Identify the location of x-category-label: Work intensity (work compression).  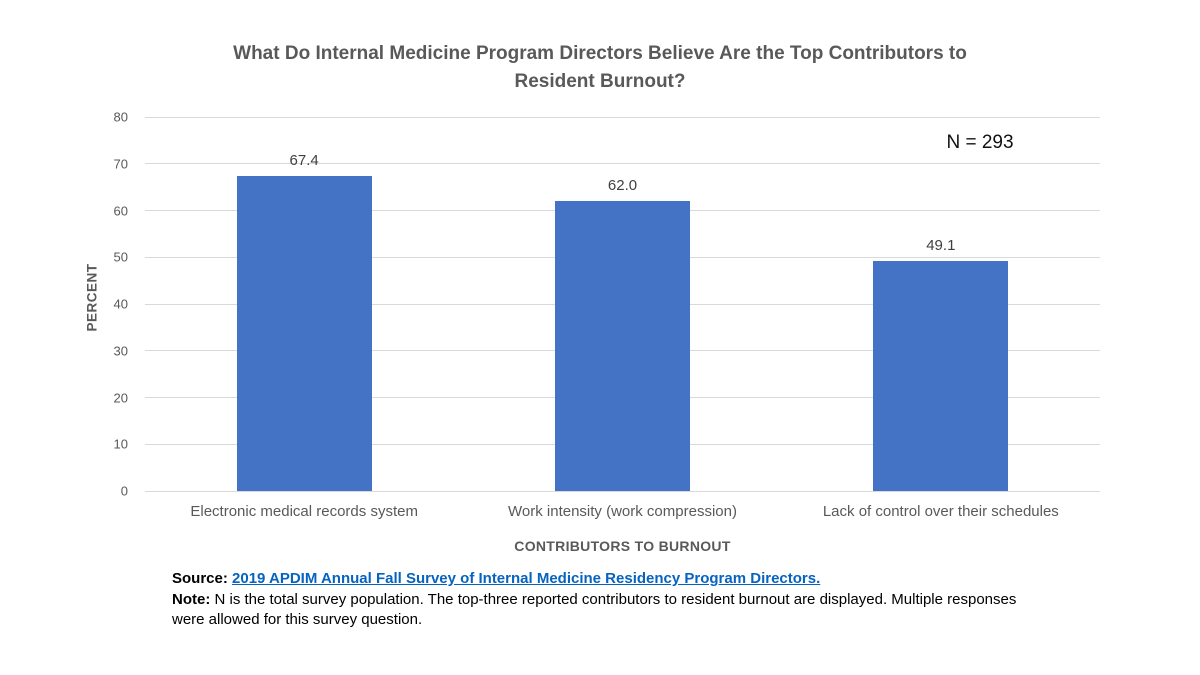
(622, 511).